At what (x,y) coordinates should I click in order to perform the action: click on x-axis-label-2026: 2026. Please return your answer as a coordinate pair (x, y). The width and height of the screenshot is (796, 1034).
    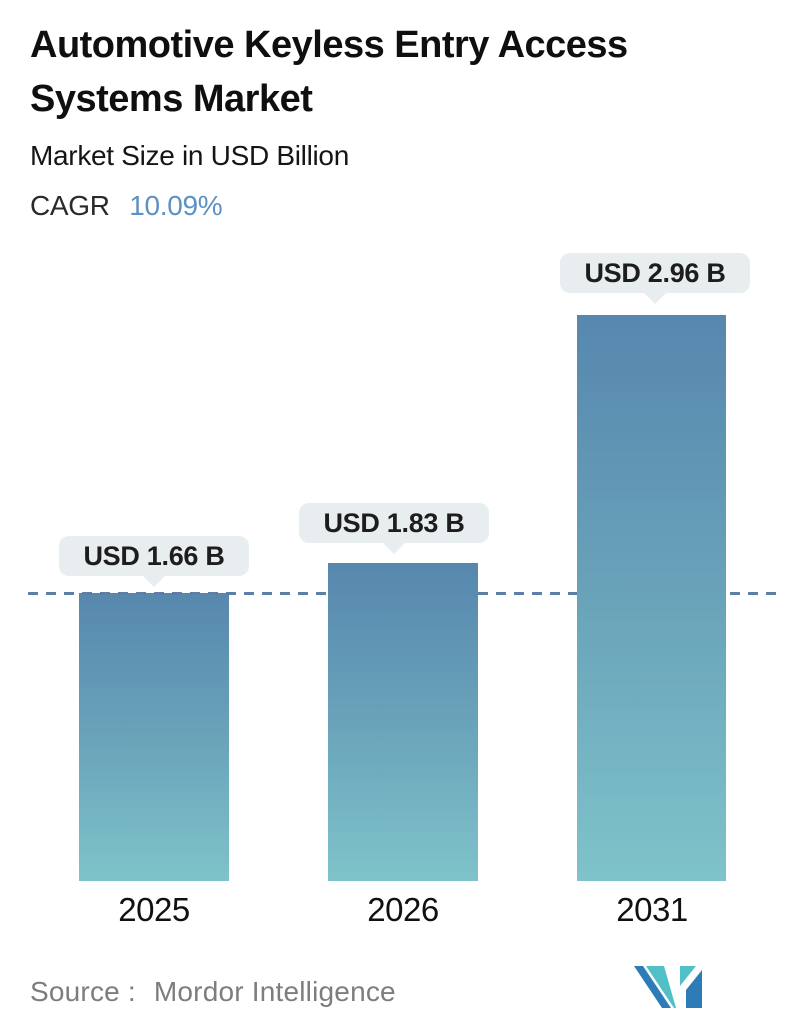
    Looking at the image, I should click on (403, 909).